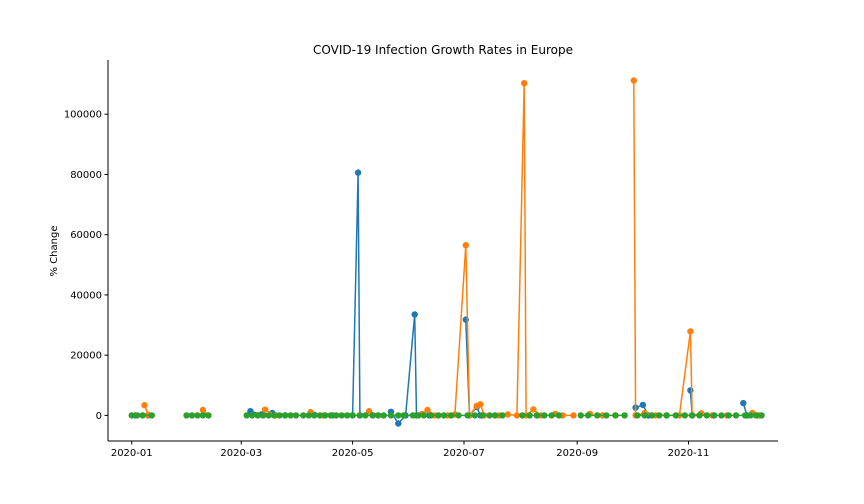 Image resolution: width=864 pixels, height=504 pixels. Describe the element at coordinates (577, 453) in the screenshot. I see `x-tick-label: 2020-09` at that location.